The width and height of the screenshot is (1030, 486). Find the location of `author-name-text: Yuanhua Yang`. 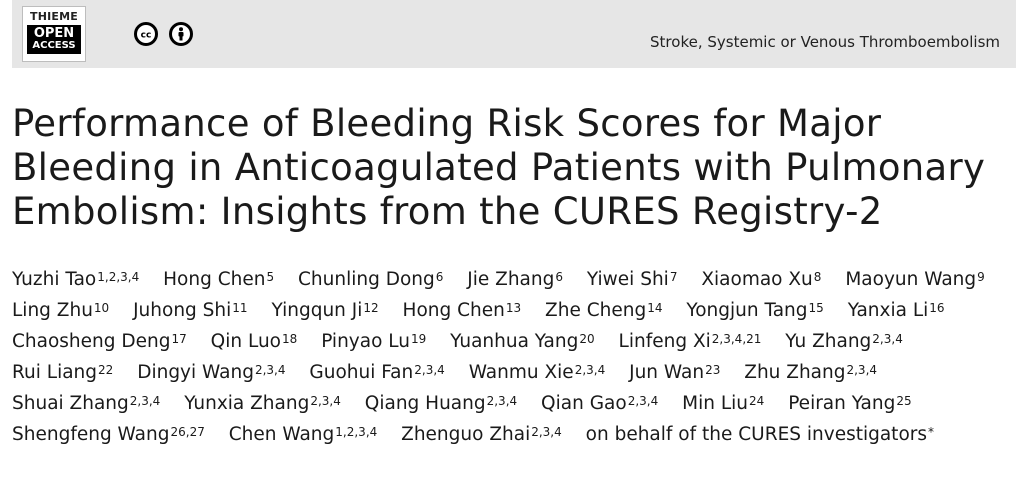

author-name-text: Yuanhua Yang is located at coordinates (514, 341).